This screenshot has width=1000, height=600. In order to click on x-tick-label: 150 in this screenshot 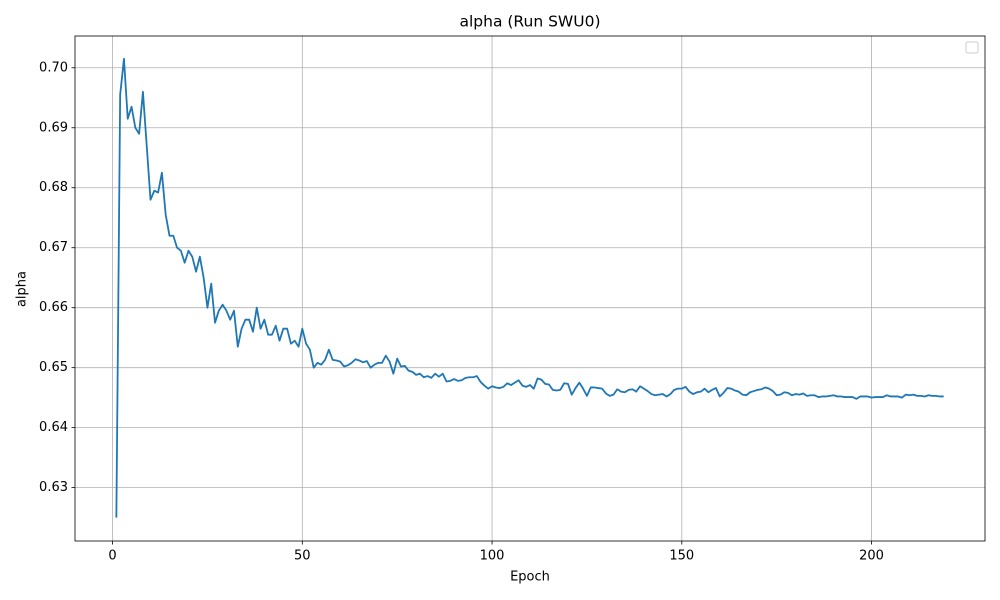, I will do `click(681, 556)`.